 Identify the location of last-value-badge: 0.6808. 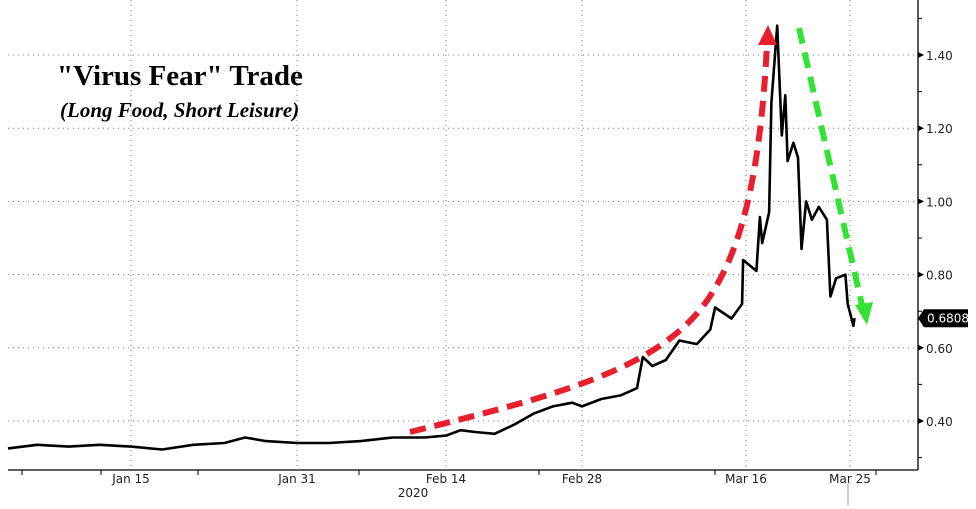
(943, 318).